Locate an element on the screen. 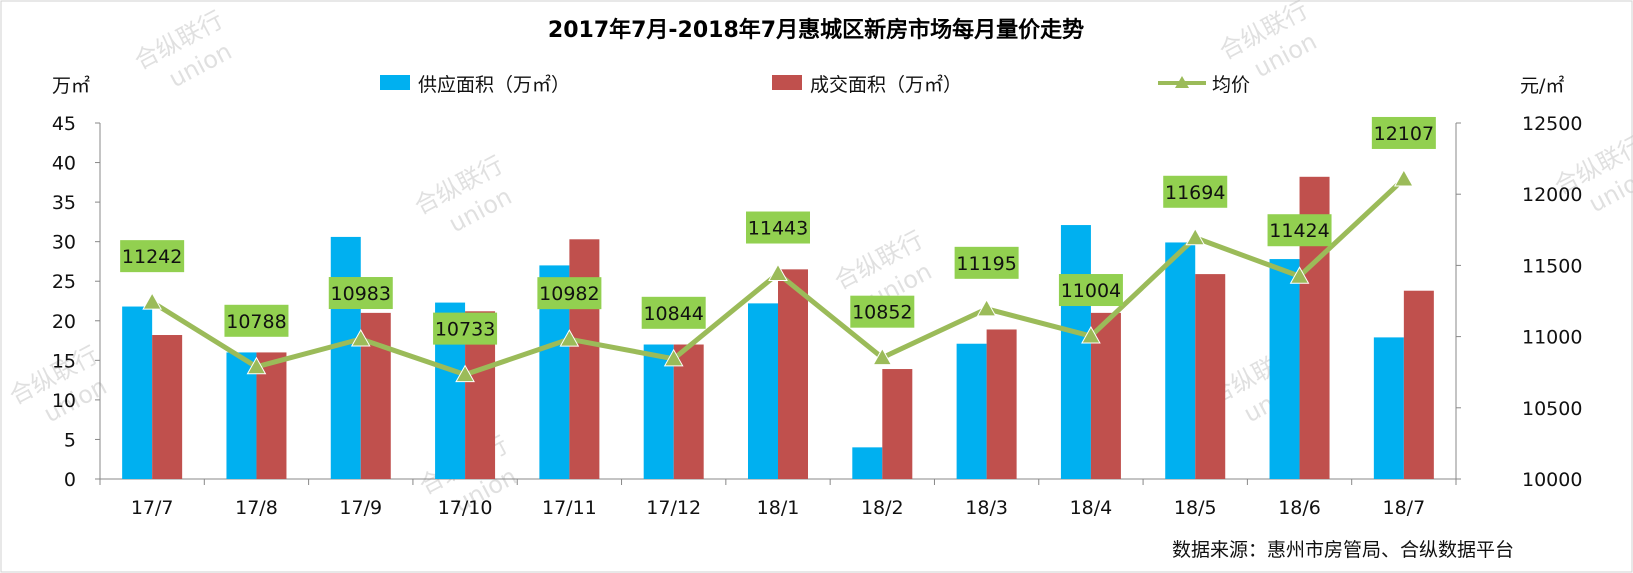 This screenshot has height=573, width=1633. right-y-tick-label: 12000 is located at coordinates (1552, 195).